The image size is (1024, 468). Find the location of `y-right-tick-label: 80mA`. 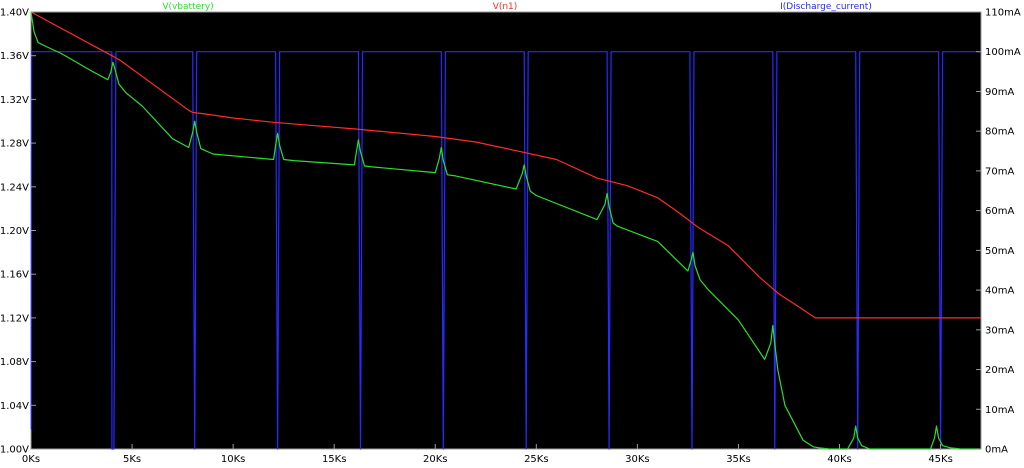

y-right-tick-label: 80mA is located at coordinates (999, 132).